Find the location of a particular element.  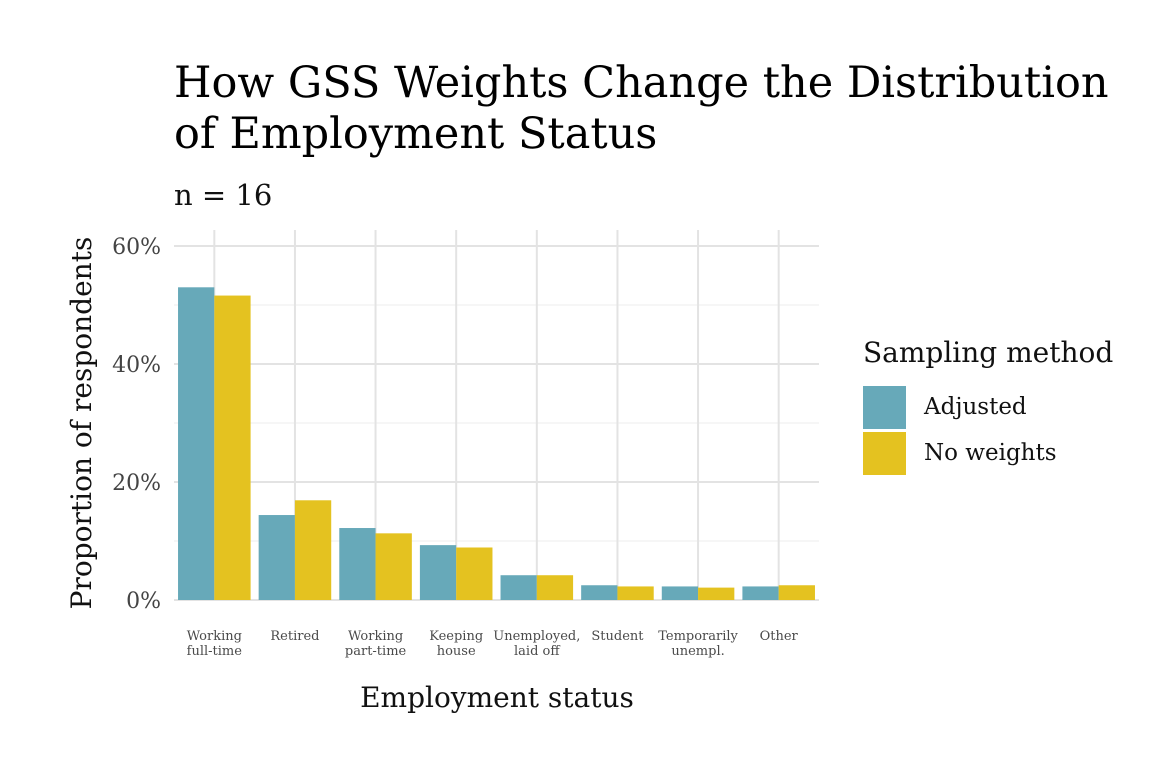

legend-title: Sampling method is located at coordinates (988, 352).